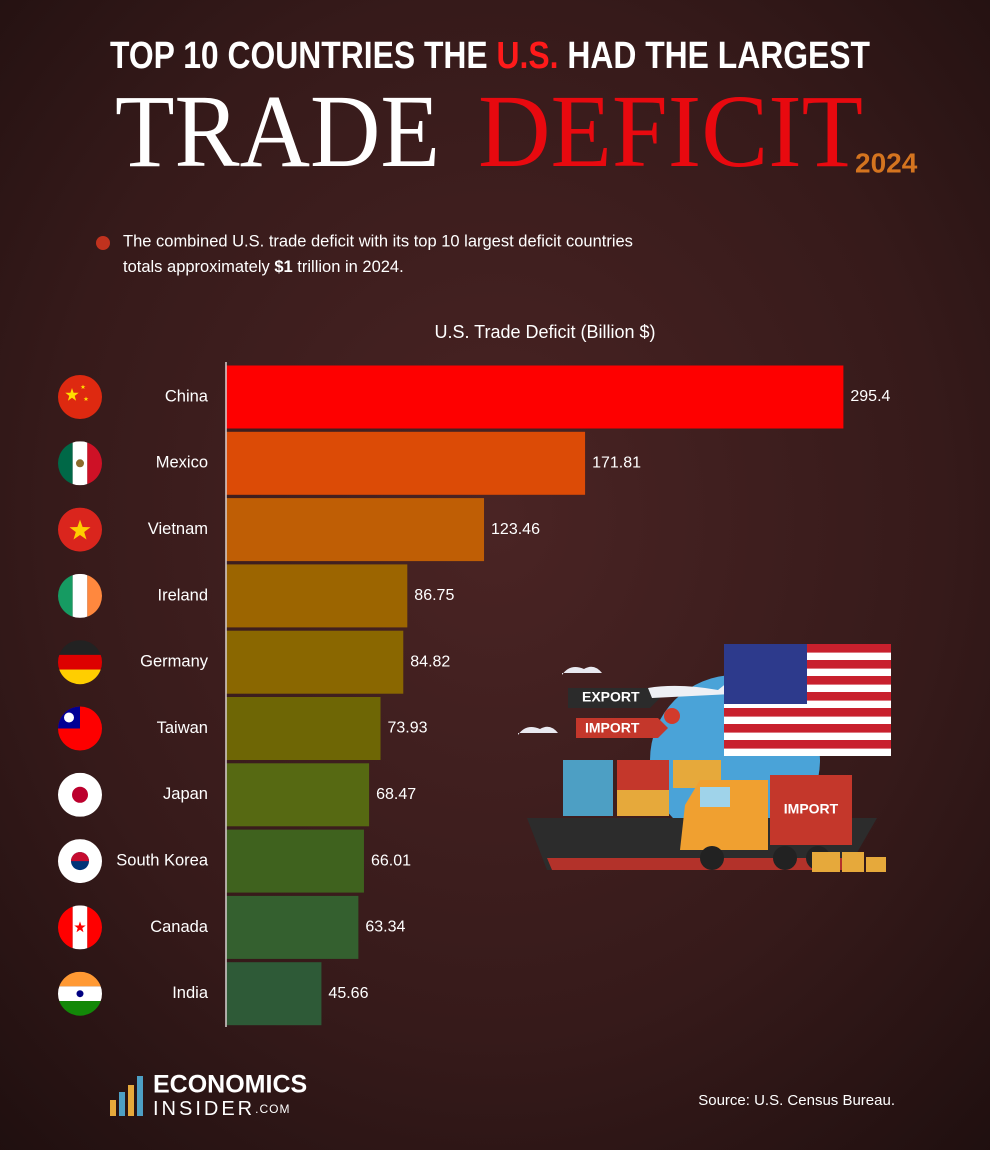 This screenshot has height=1150, width=990. I want to click on note-text: totals approximately, so click(196, 267).